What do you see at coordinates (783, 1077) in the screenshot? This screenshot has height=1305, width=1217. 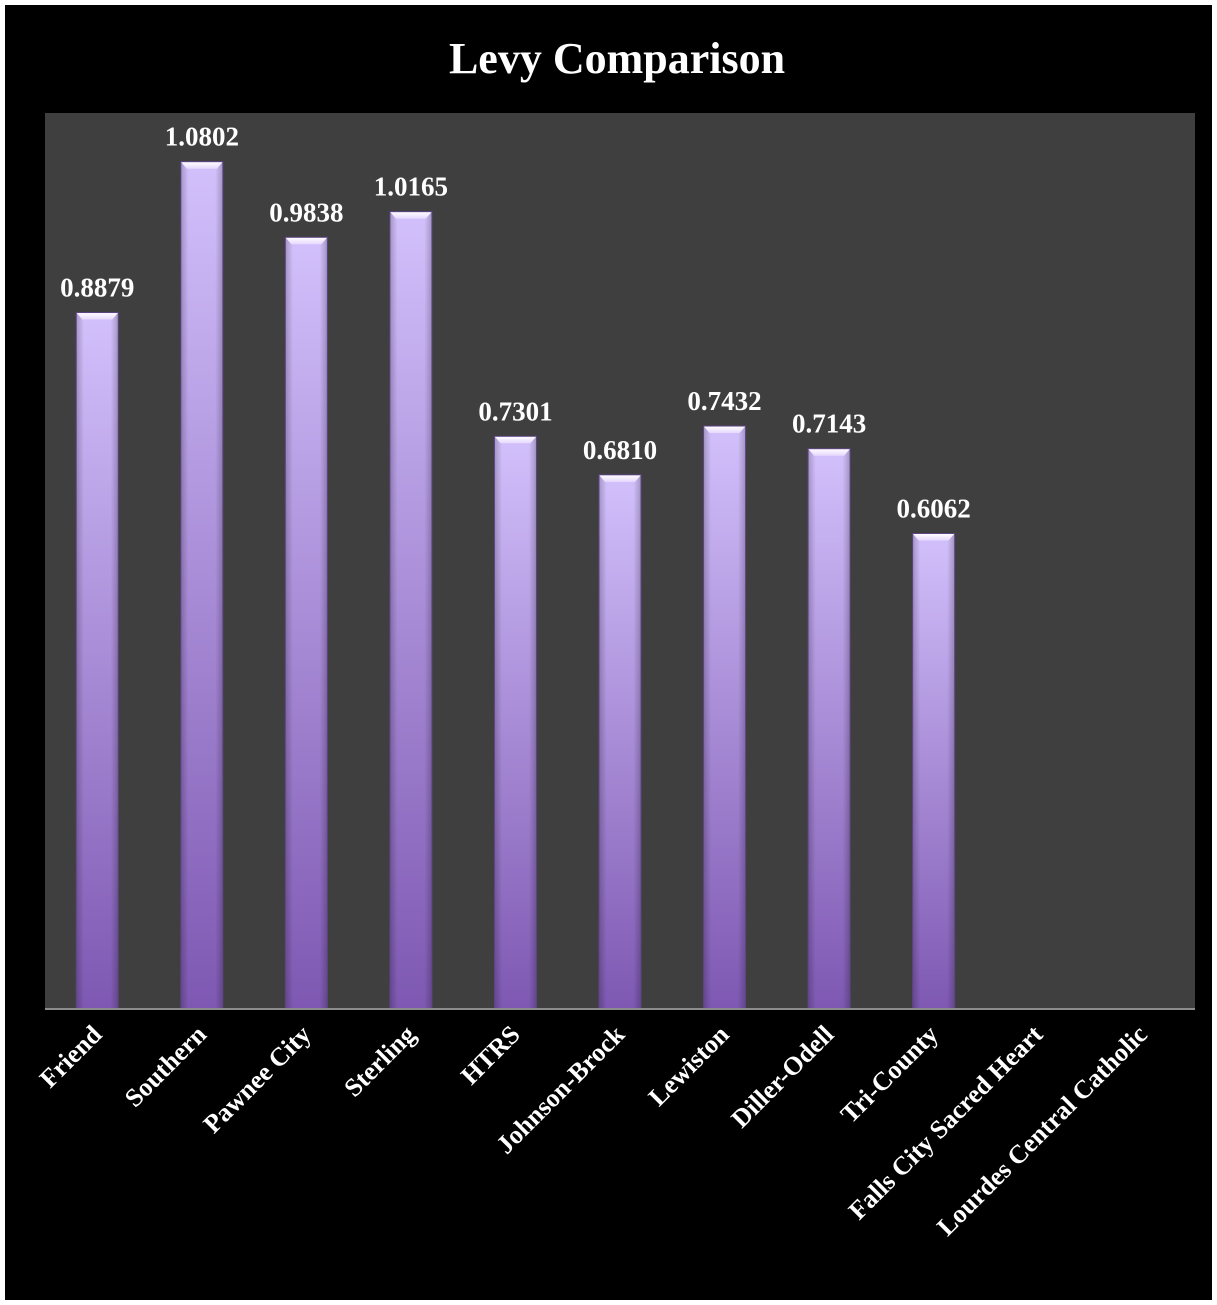 I see `x-tick-label: Diller-Odell` at bounding box center [783, 1077].